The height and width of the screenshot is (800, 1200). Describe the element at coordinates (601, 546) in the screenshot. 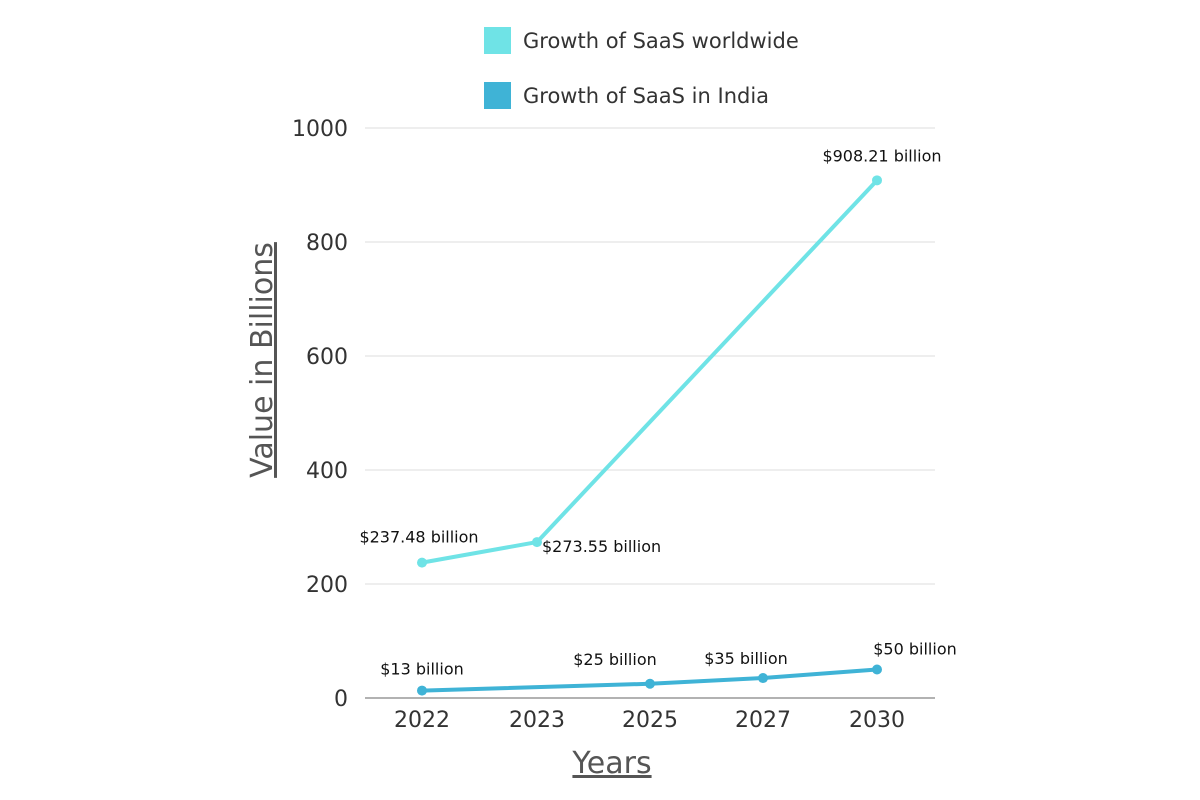

I see `data-label: $273.55 billion` at that location.